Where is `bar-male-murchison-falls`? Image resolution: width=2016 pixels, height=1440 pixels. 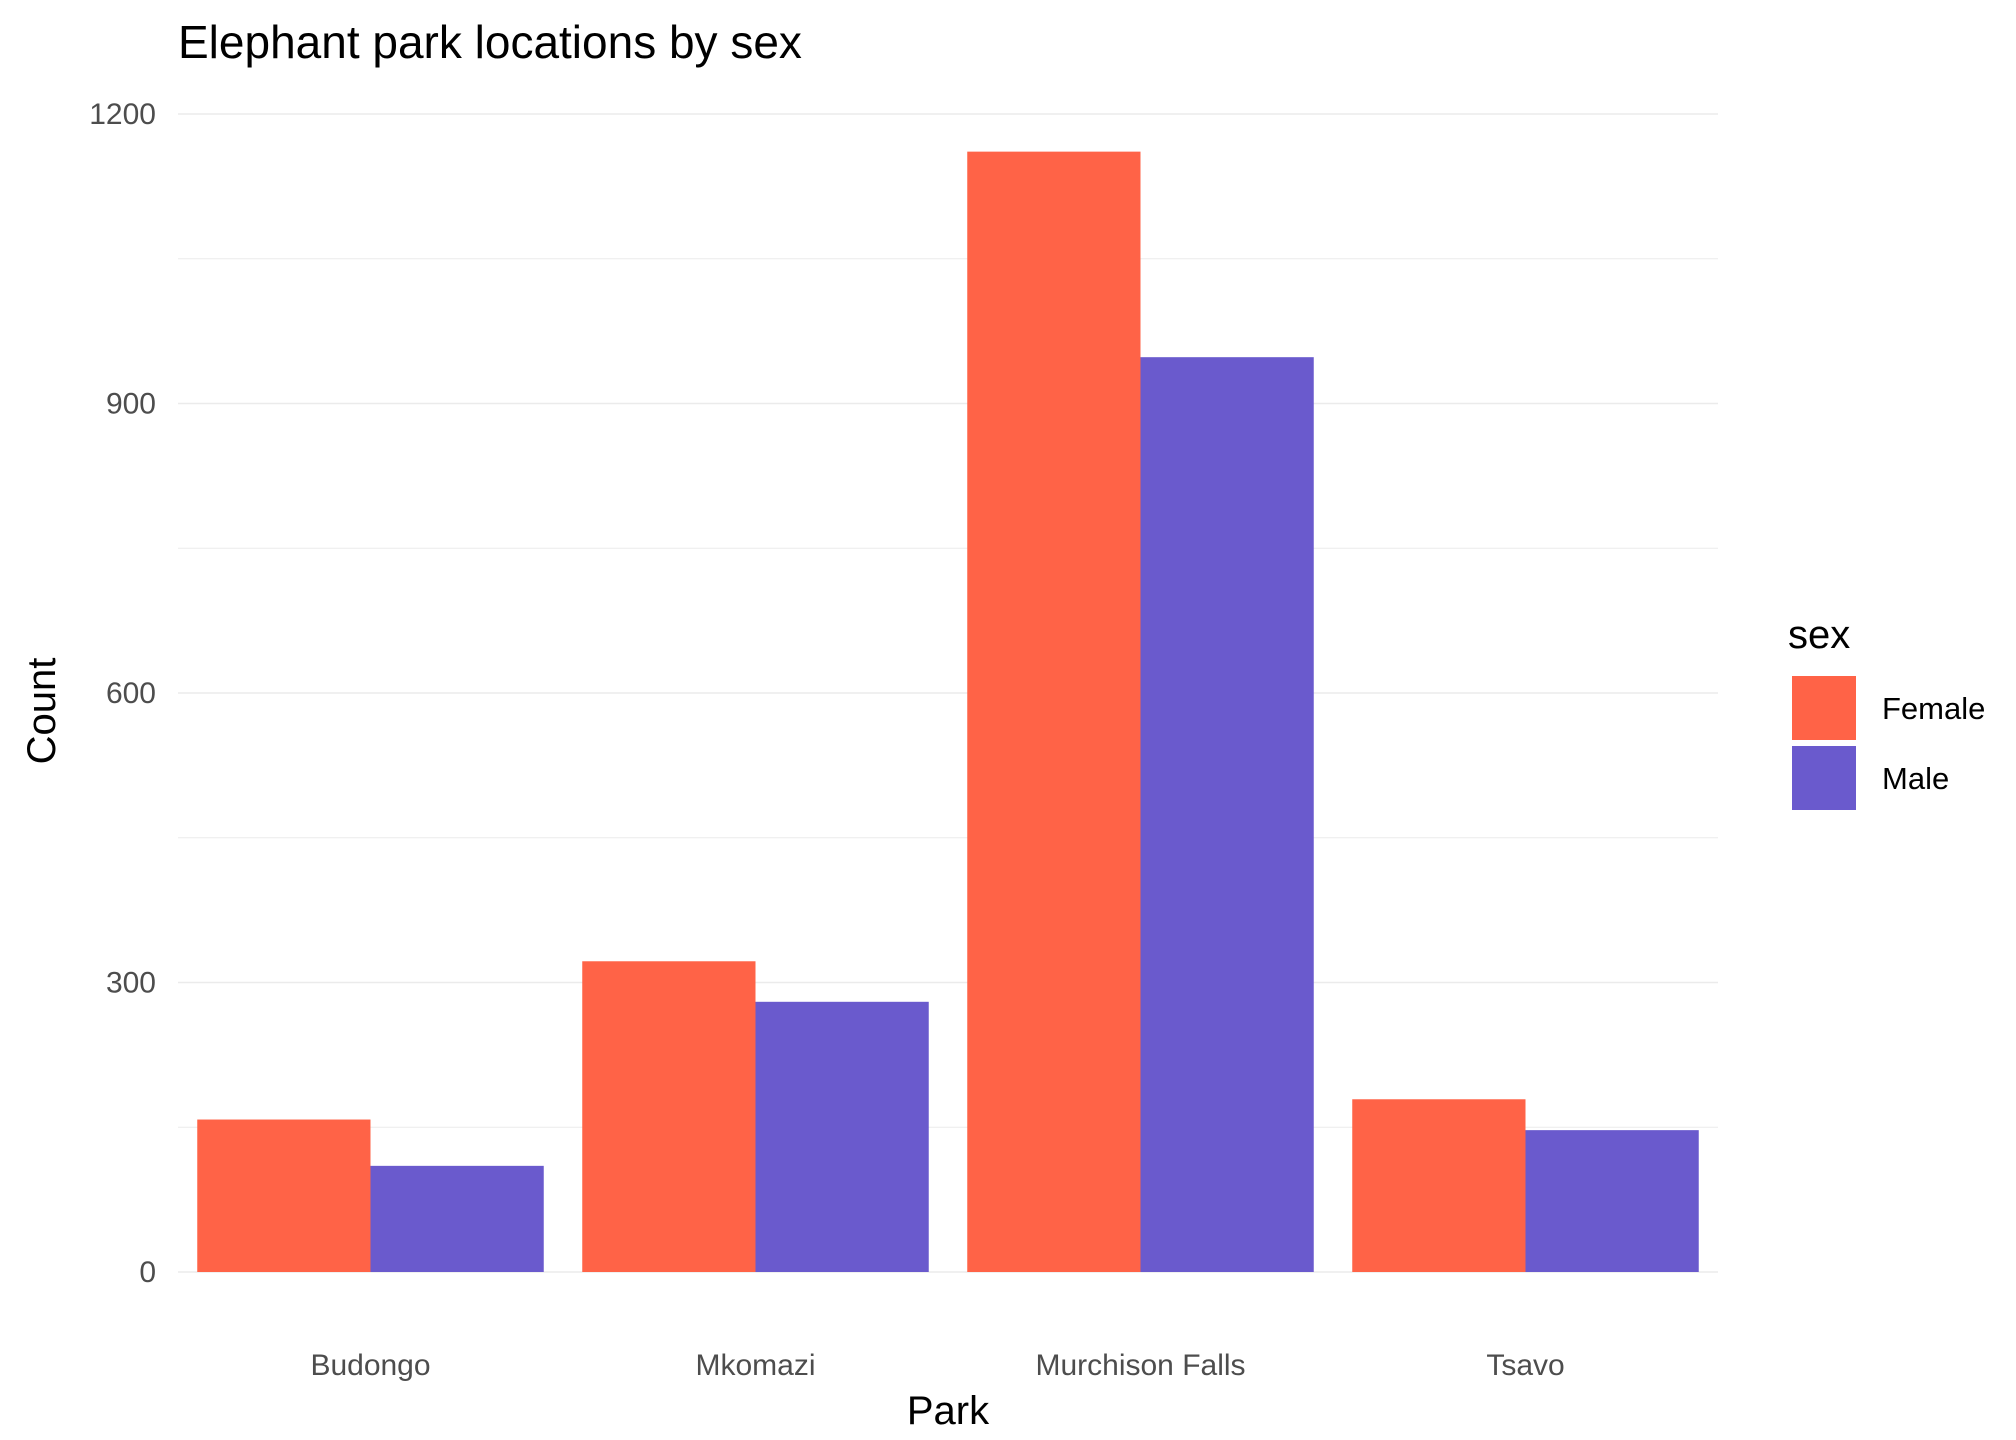 bar-male-murchison-falls is located at coordinates (1227, 814).